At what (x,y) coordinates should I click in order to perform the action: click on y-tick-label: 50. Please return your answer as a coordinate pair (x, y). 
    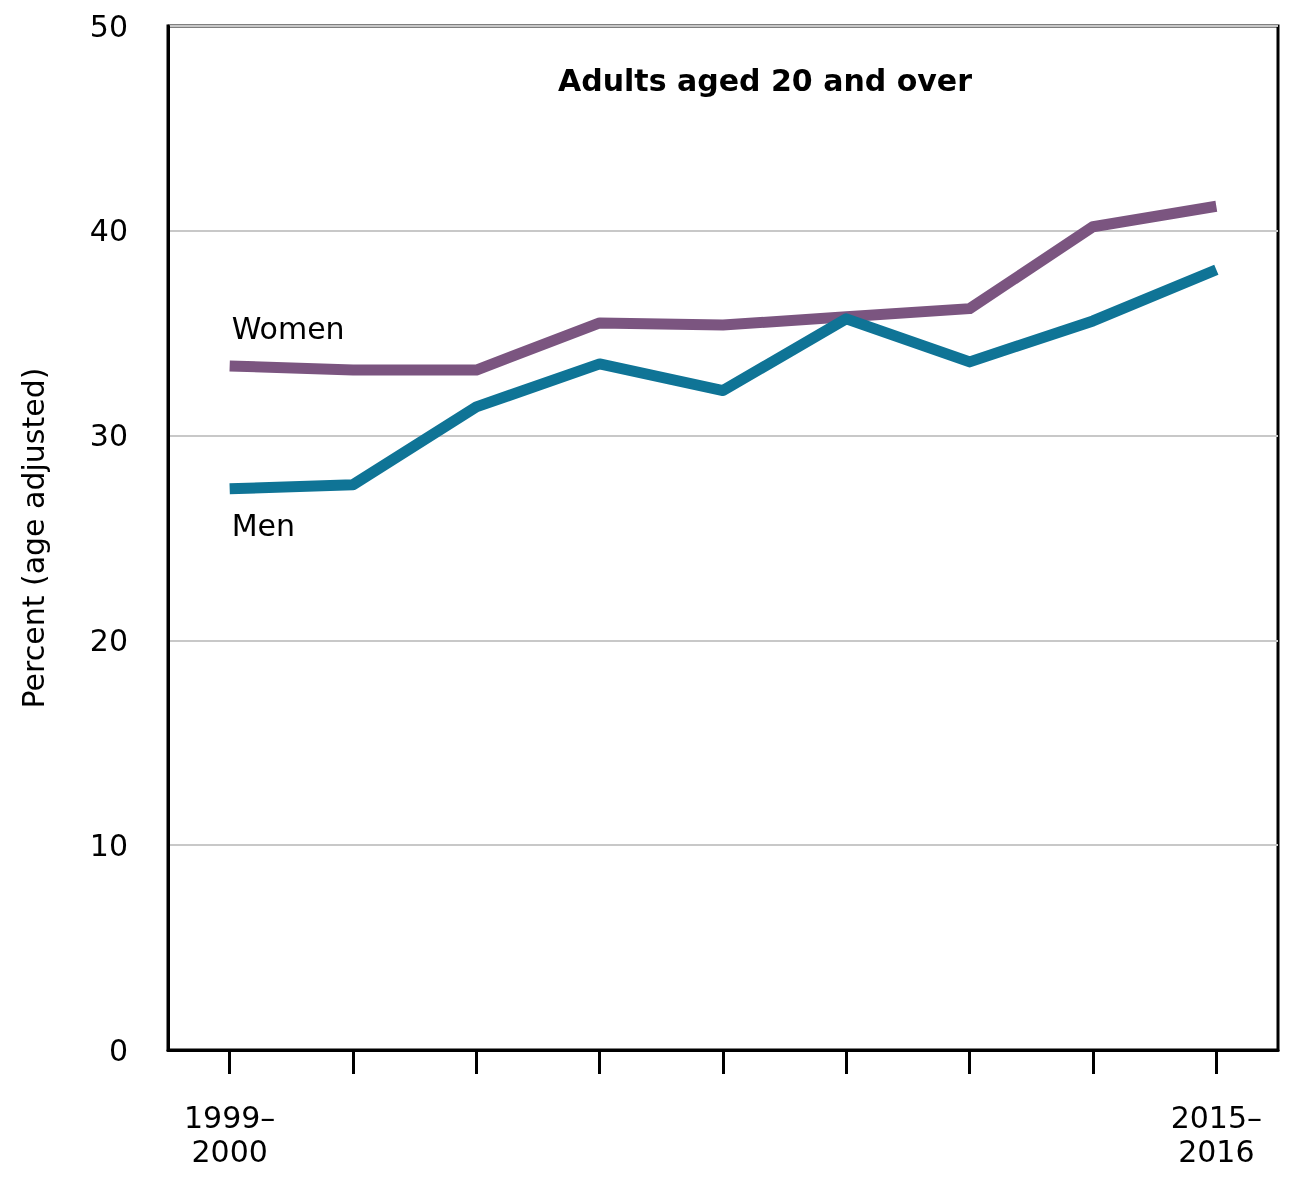
    Looking at the image, I should click on (108, 26).